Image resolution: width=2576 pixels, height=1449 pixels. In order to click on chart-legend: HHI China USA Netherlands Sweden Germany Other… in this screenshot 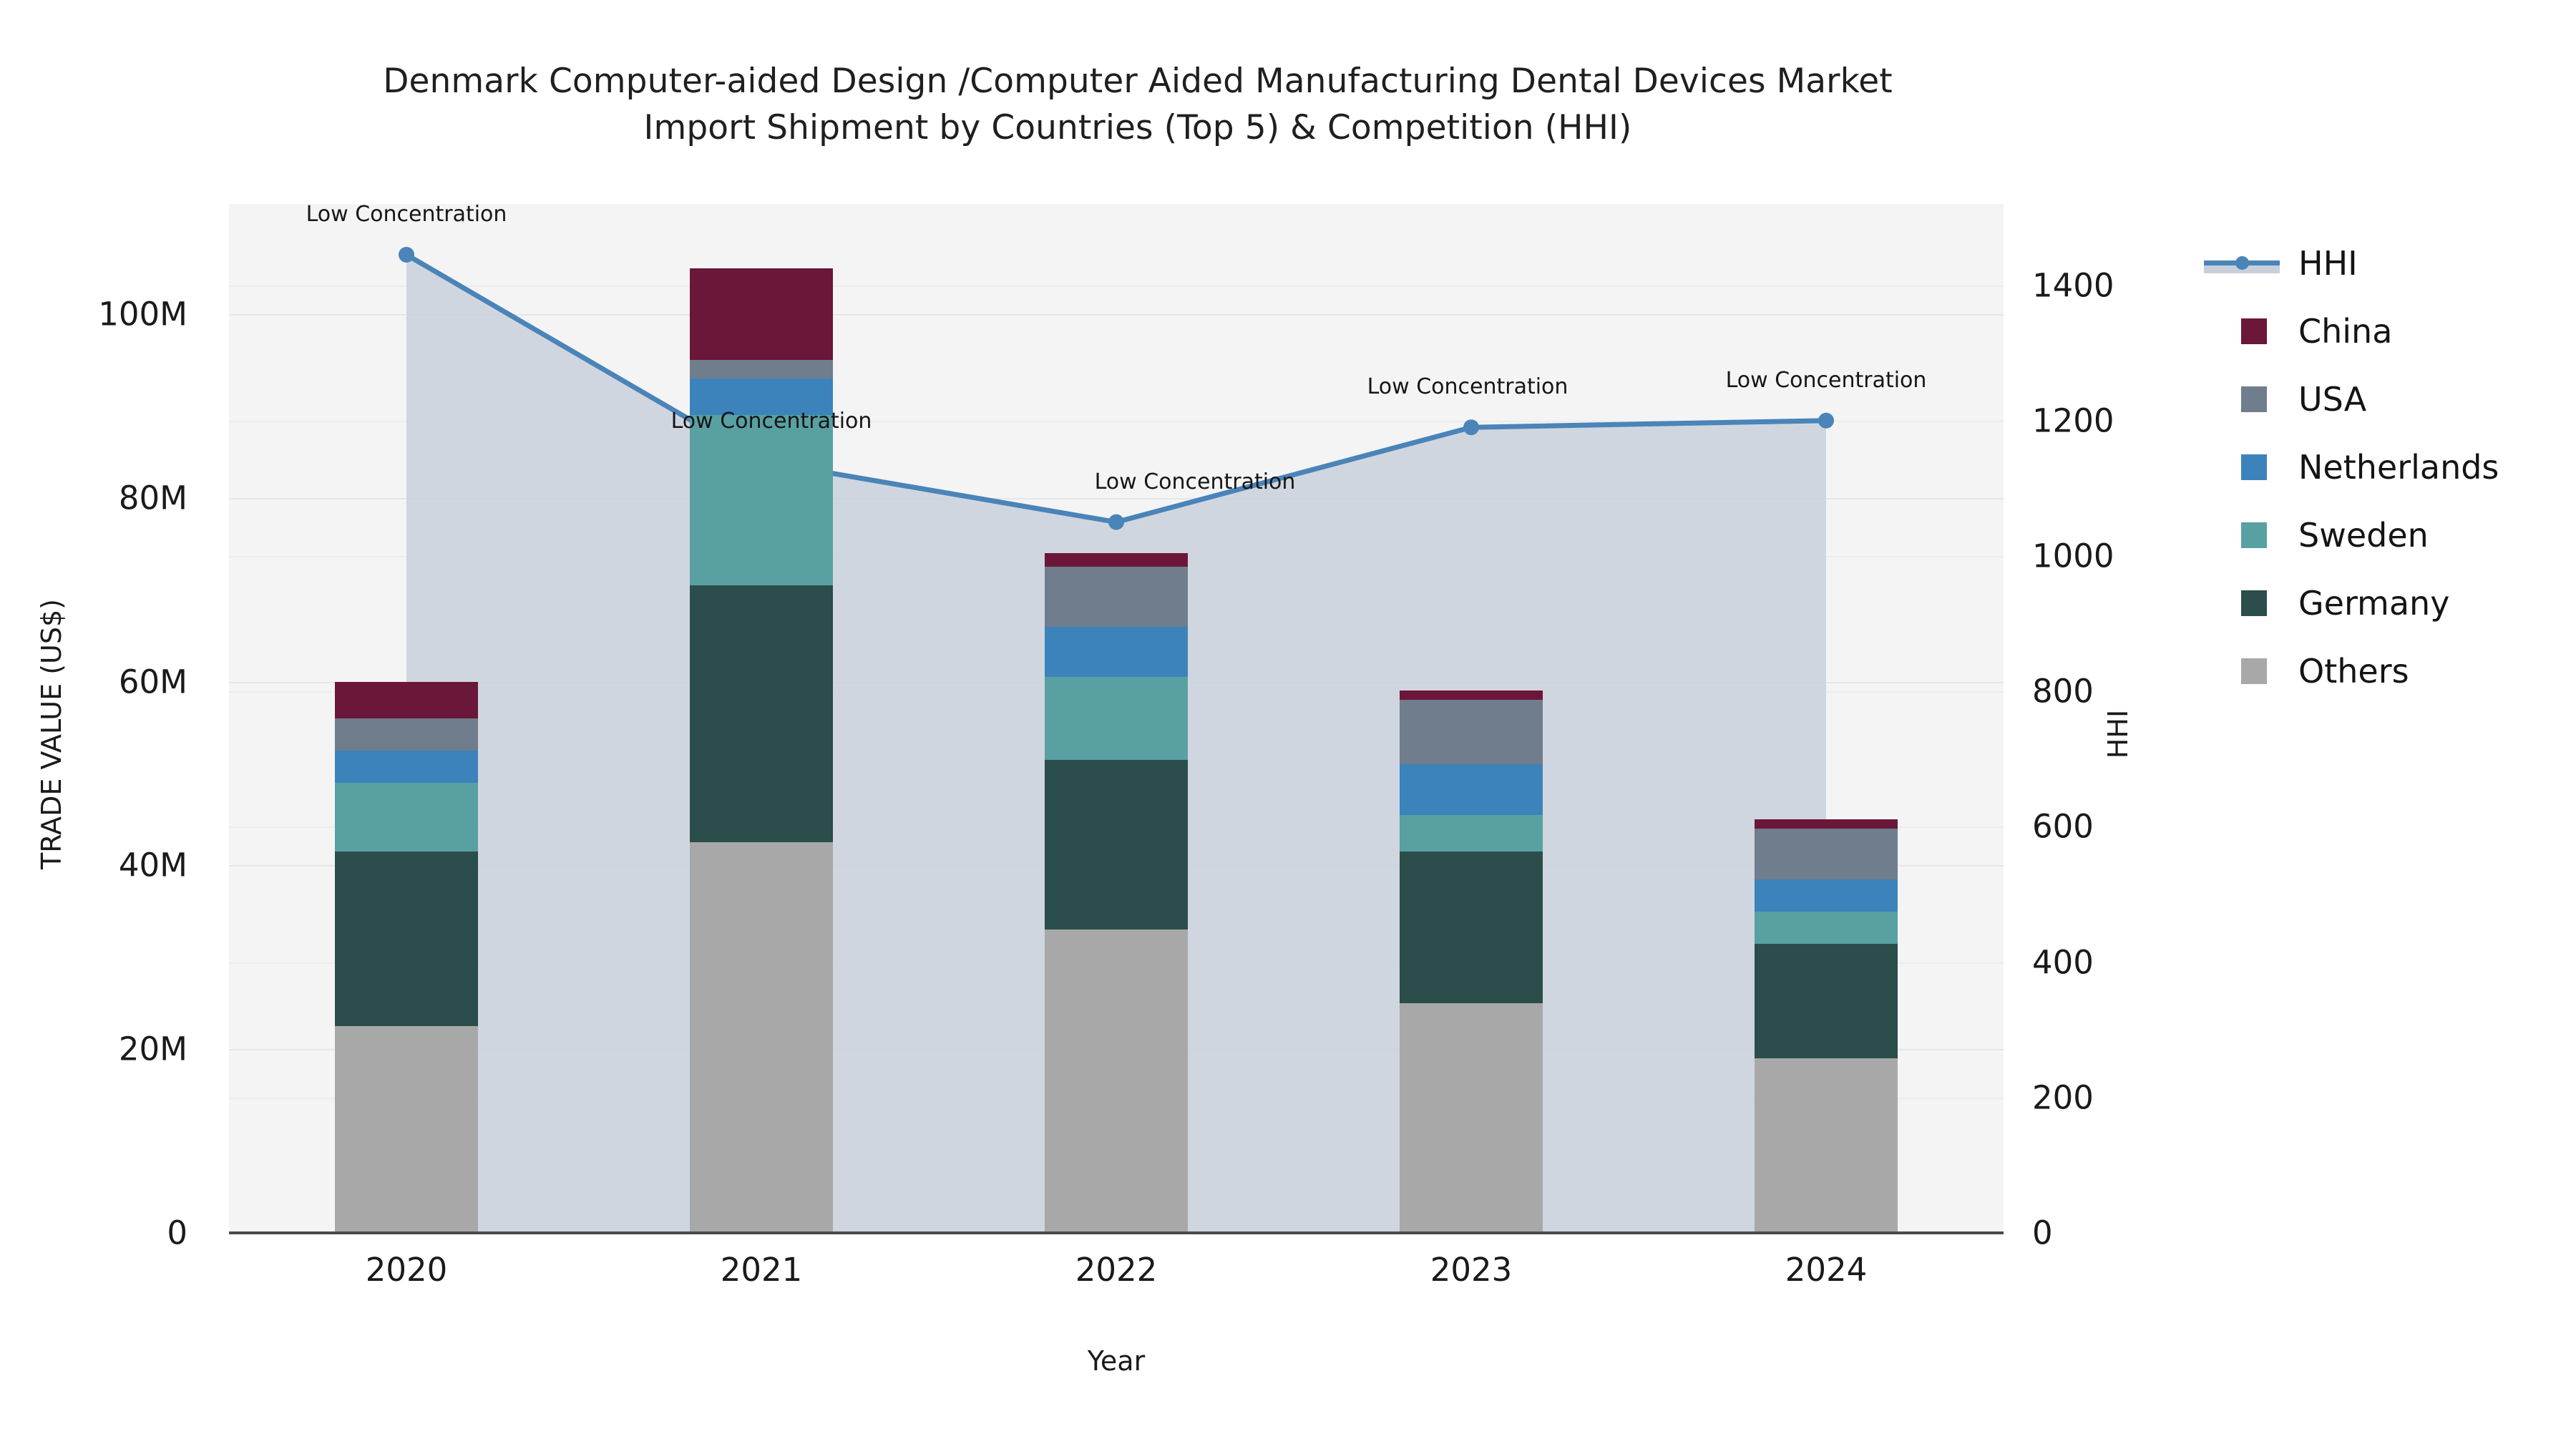, I will do `click(2384, 467)`.